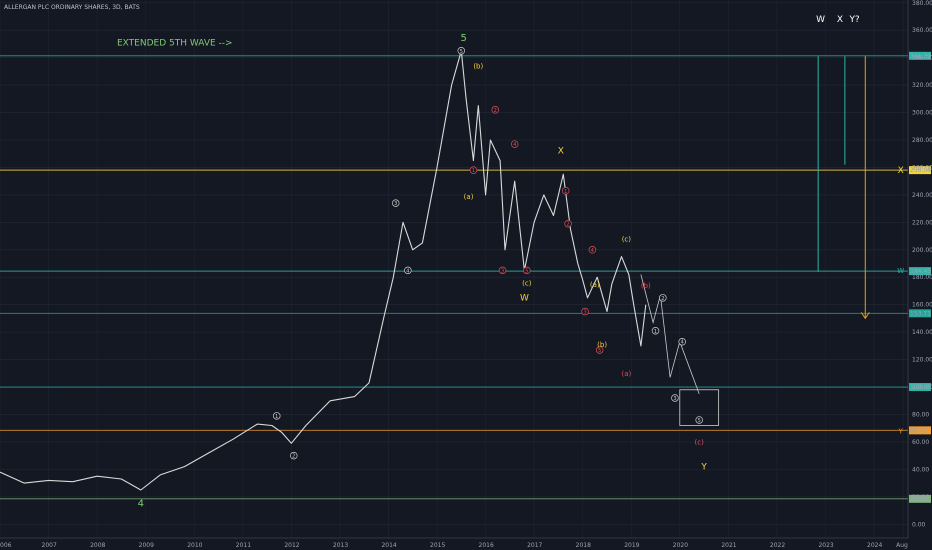 This screenshot has height=550, width=932. I want to click on price-tag-label: 18.55, so click(918, 499).